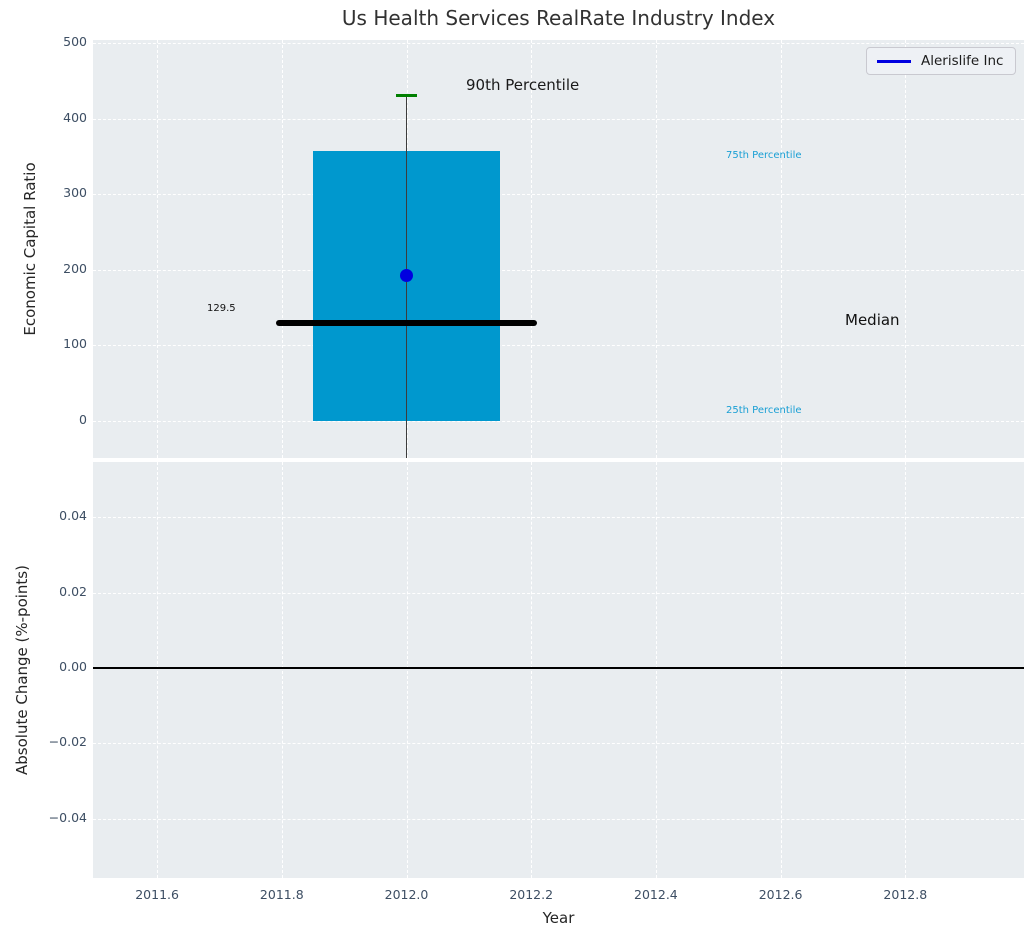 This screenshot has width=1034, height=942. What do you see at coordinates (894, 61) in the screenshot?
I see `legend-line-sample` at bounding box center [894, 61].